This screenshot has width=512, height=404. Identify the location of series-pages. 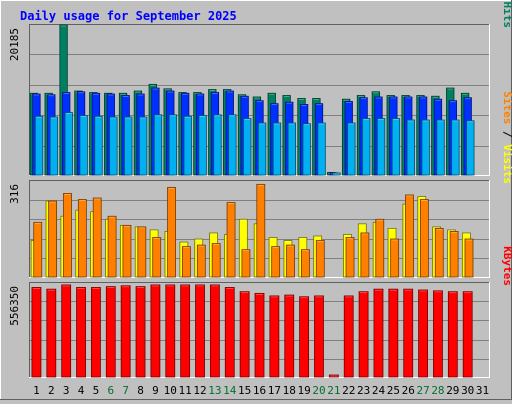
(254, 144).